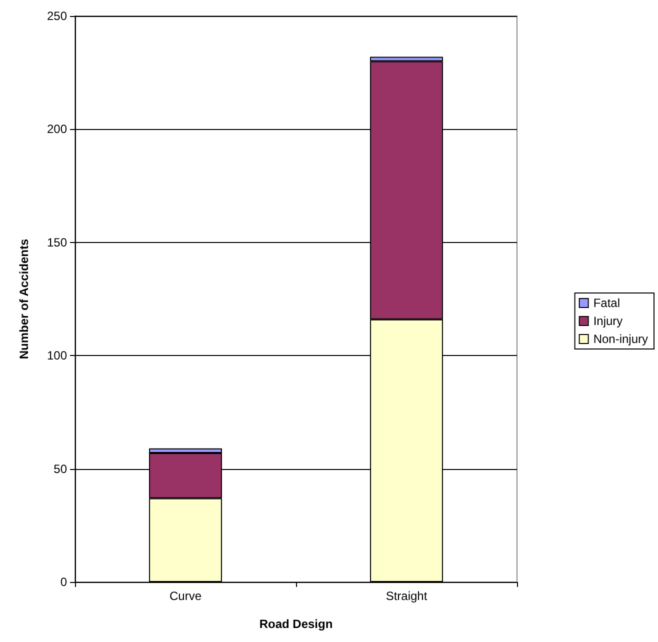  Describe the element at coordinates (24, 299) in the screenshot. I see `y-axis-title: Number of Accidents` at that location.